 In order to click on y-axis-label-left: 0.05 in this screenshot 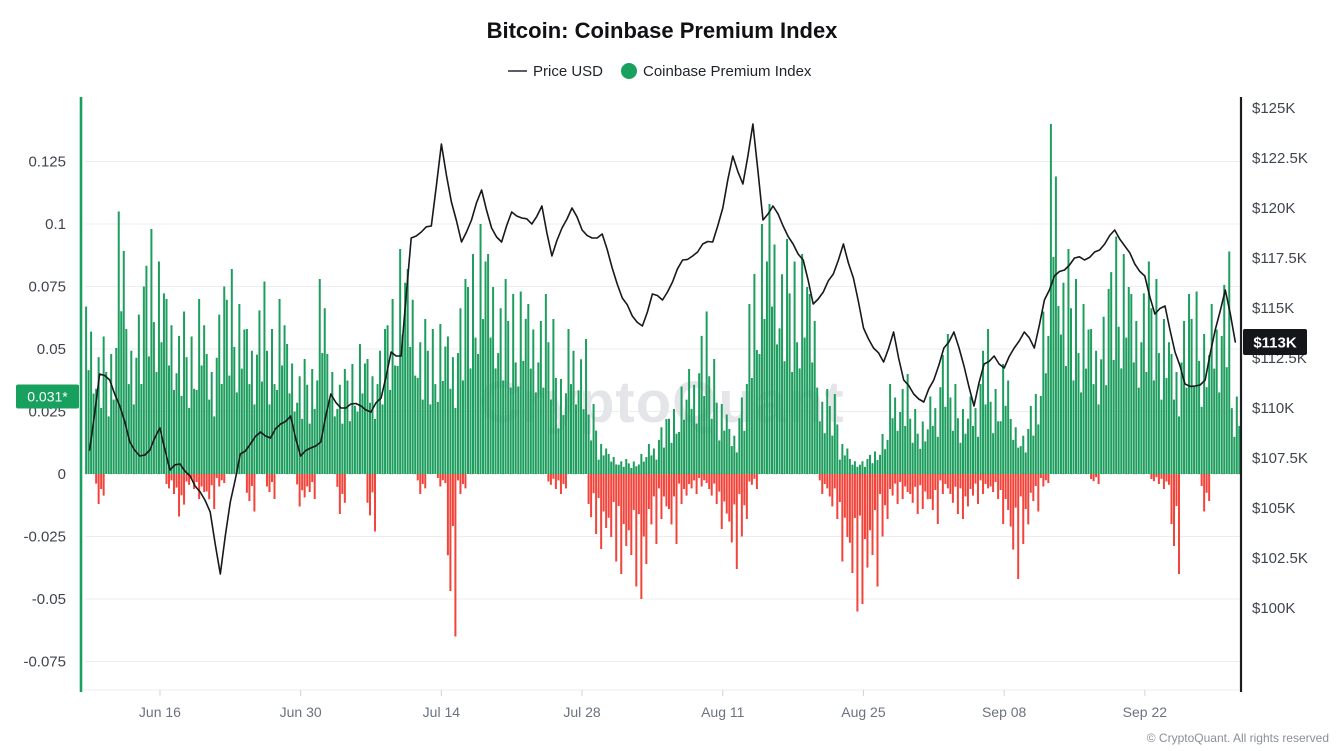, I will do `click(51, 349)`.